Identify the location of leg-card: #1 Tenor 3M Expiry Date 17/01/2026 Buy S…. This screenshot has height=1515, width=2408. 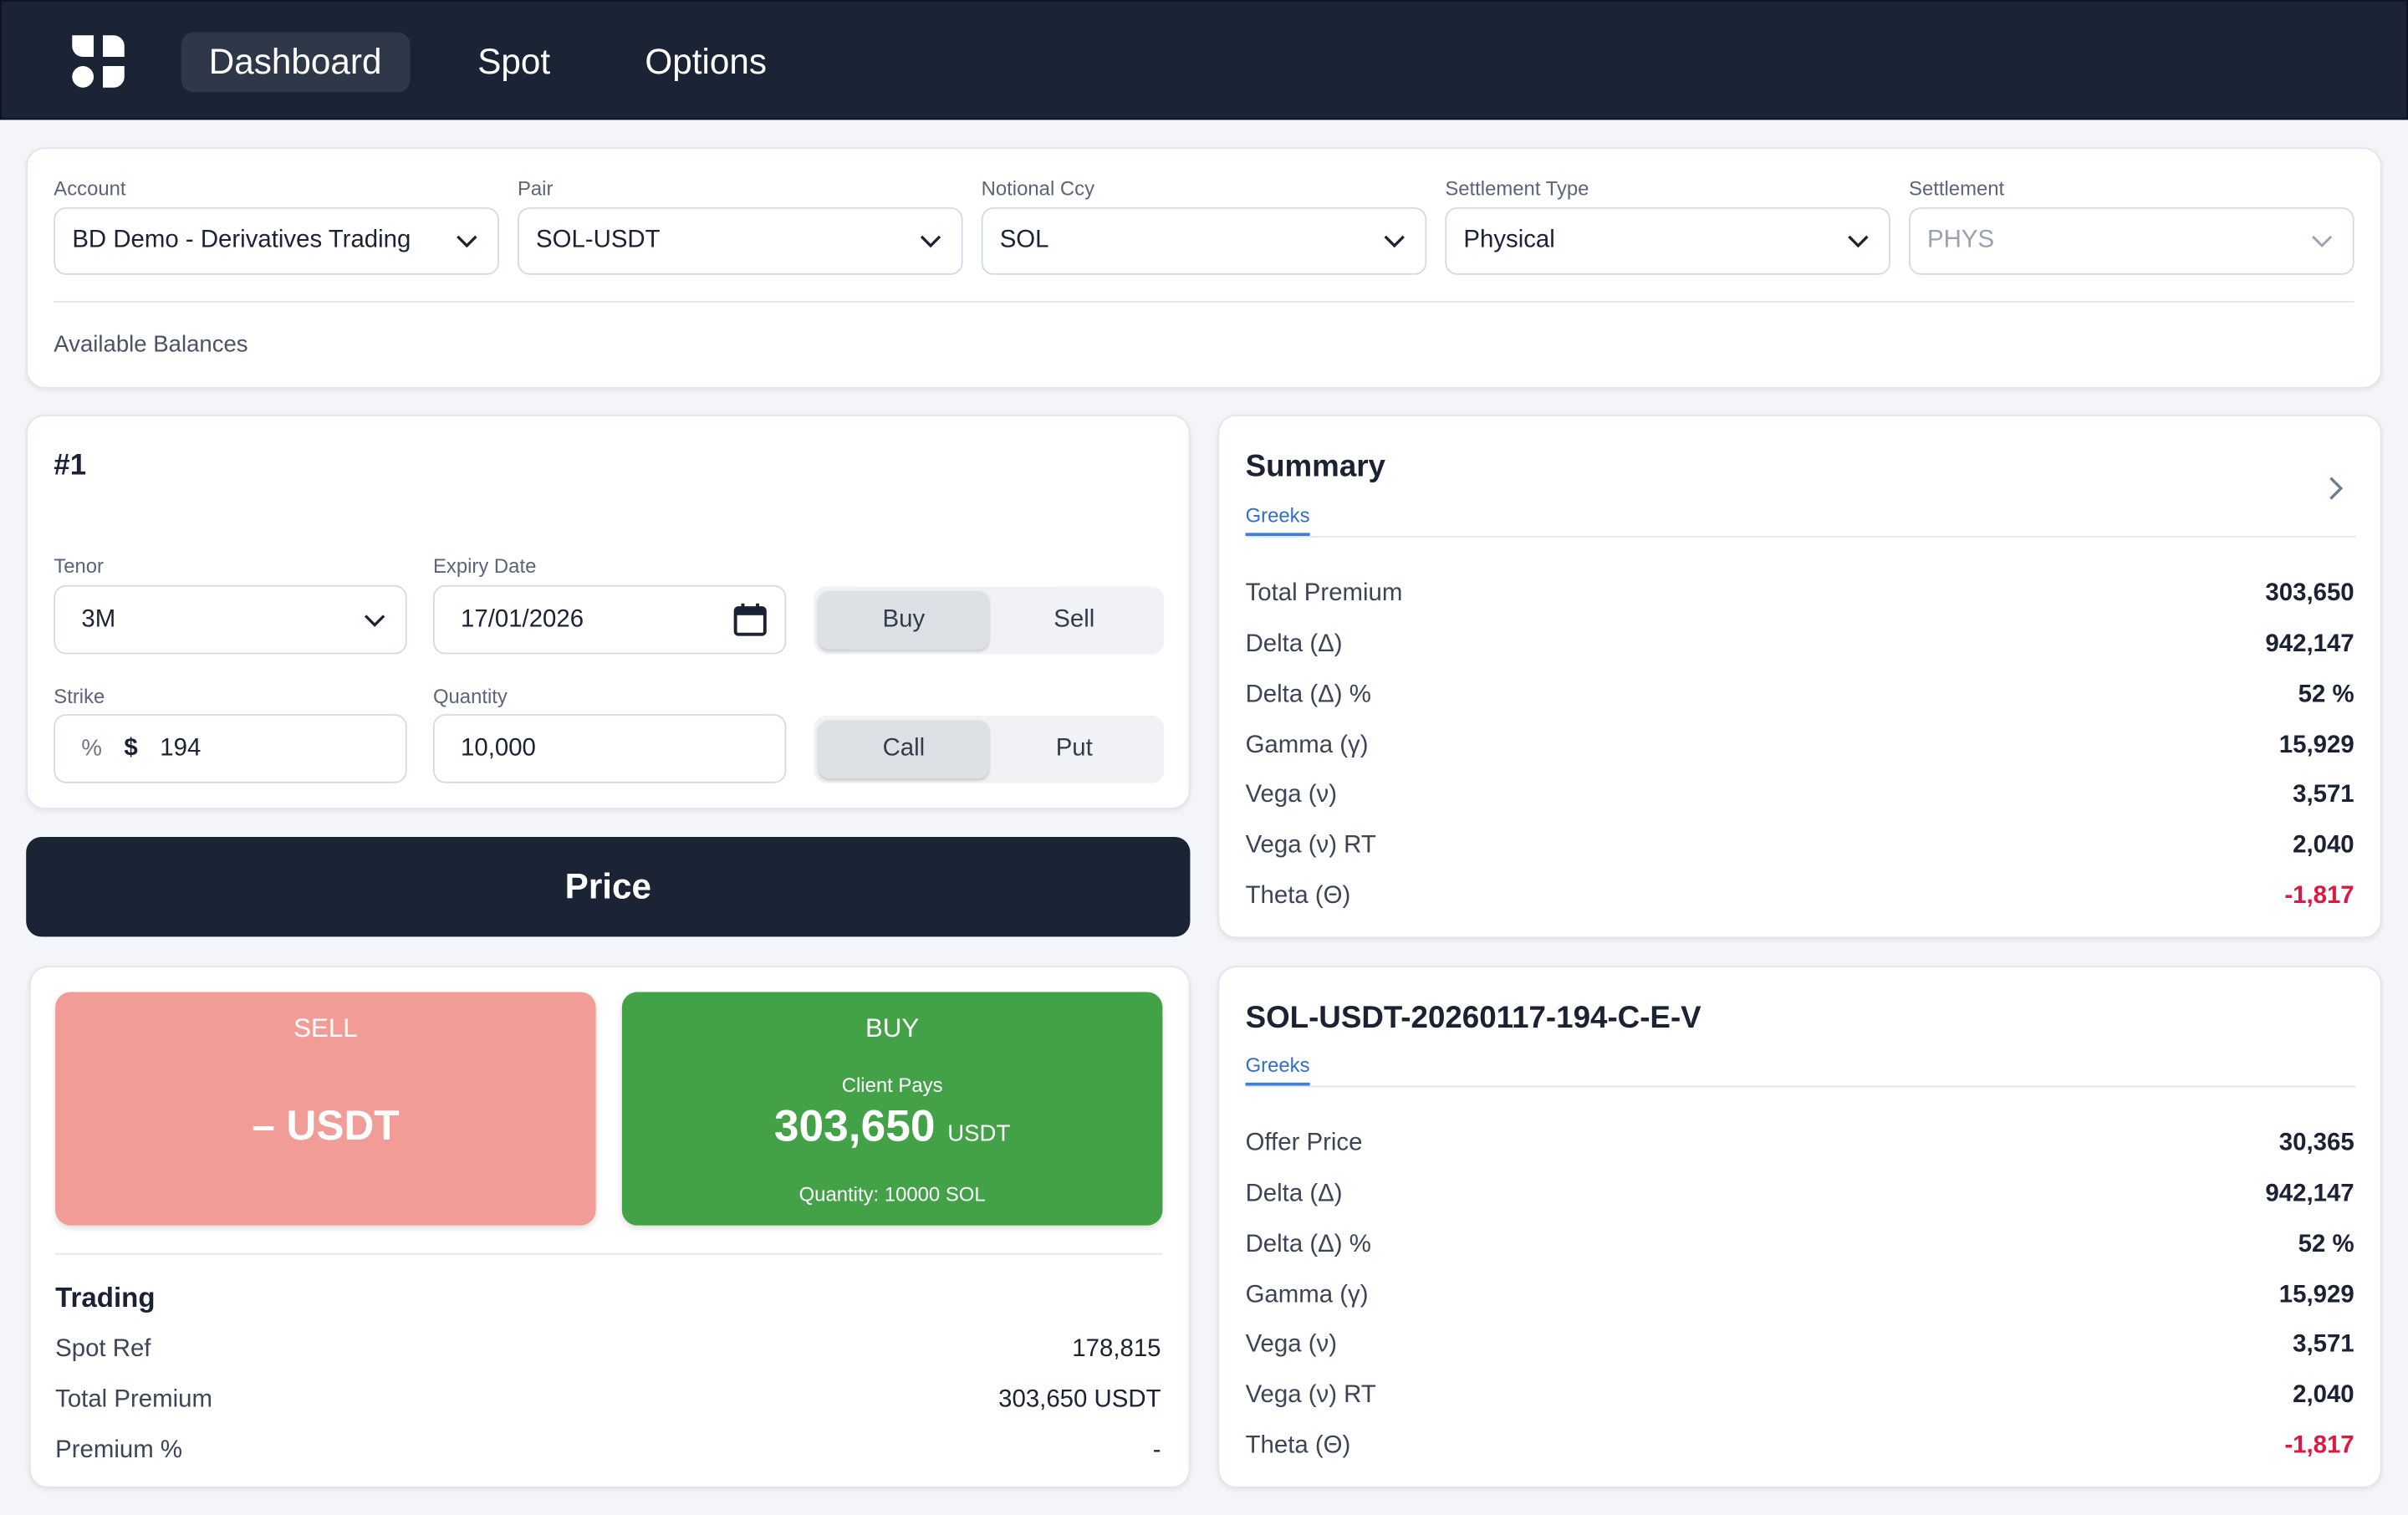
(609, 611).